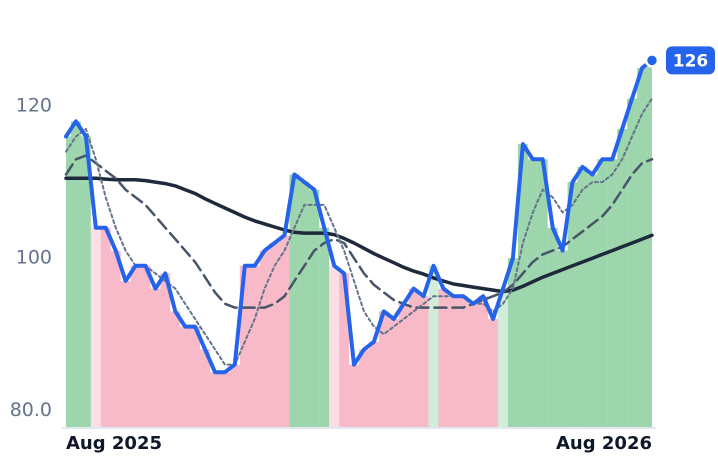 The image size is (718, 468). What do you see at coordinates (604, 443) in the screenshot?
I see `x-tick-label: Aug 2026` at bounding box center [604, 443].